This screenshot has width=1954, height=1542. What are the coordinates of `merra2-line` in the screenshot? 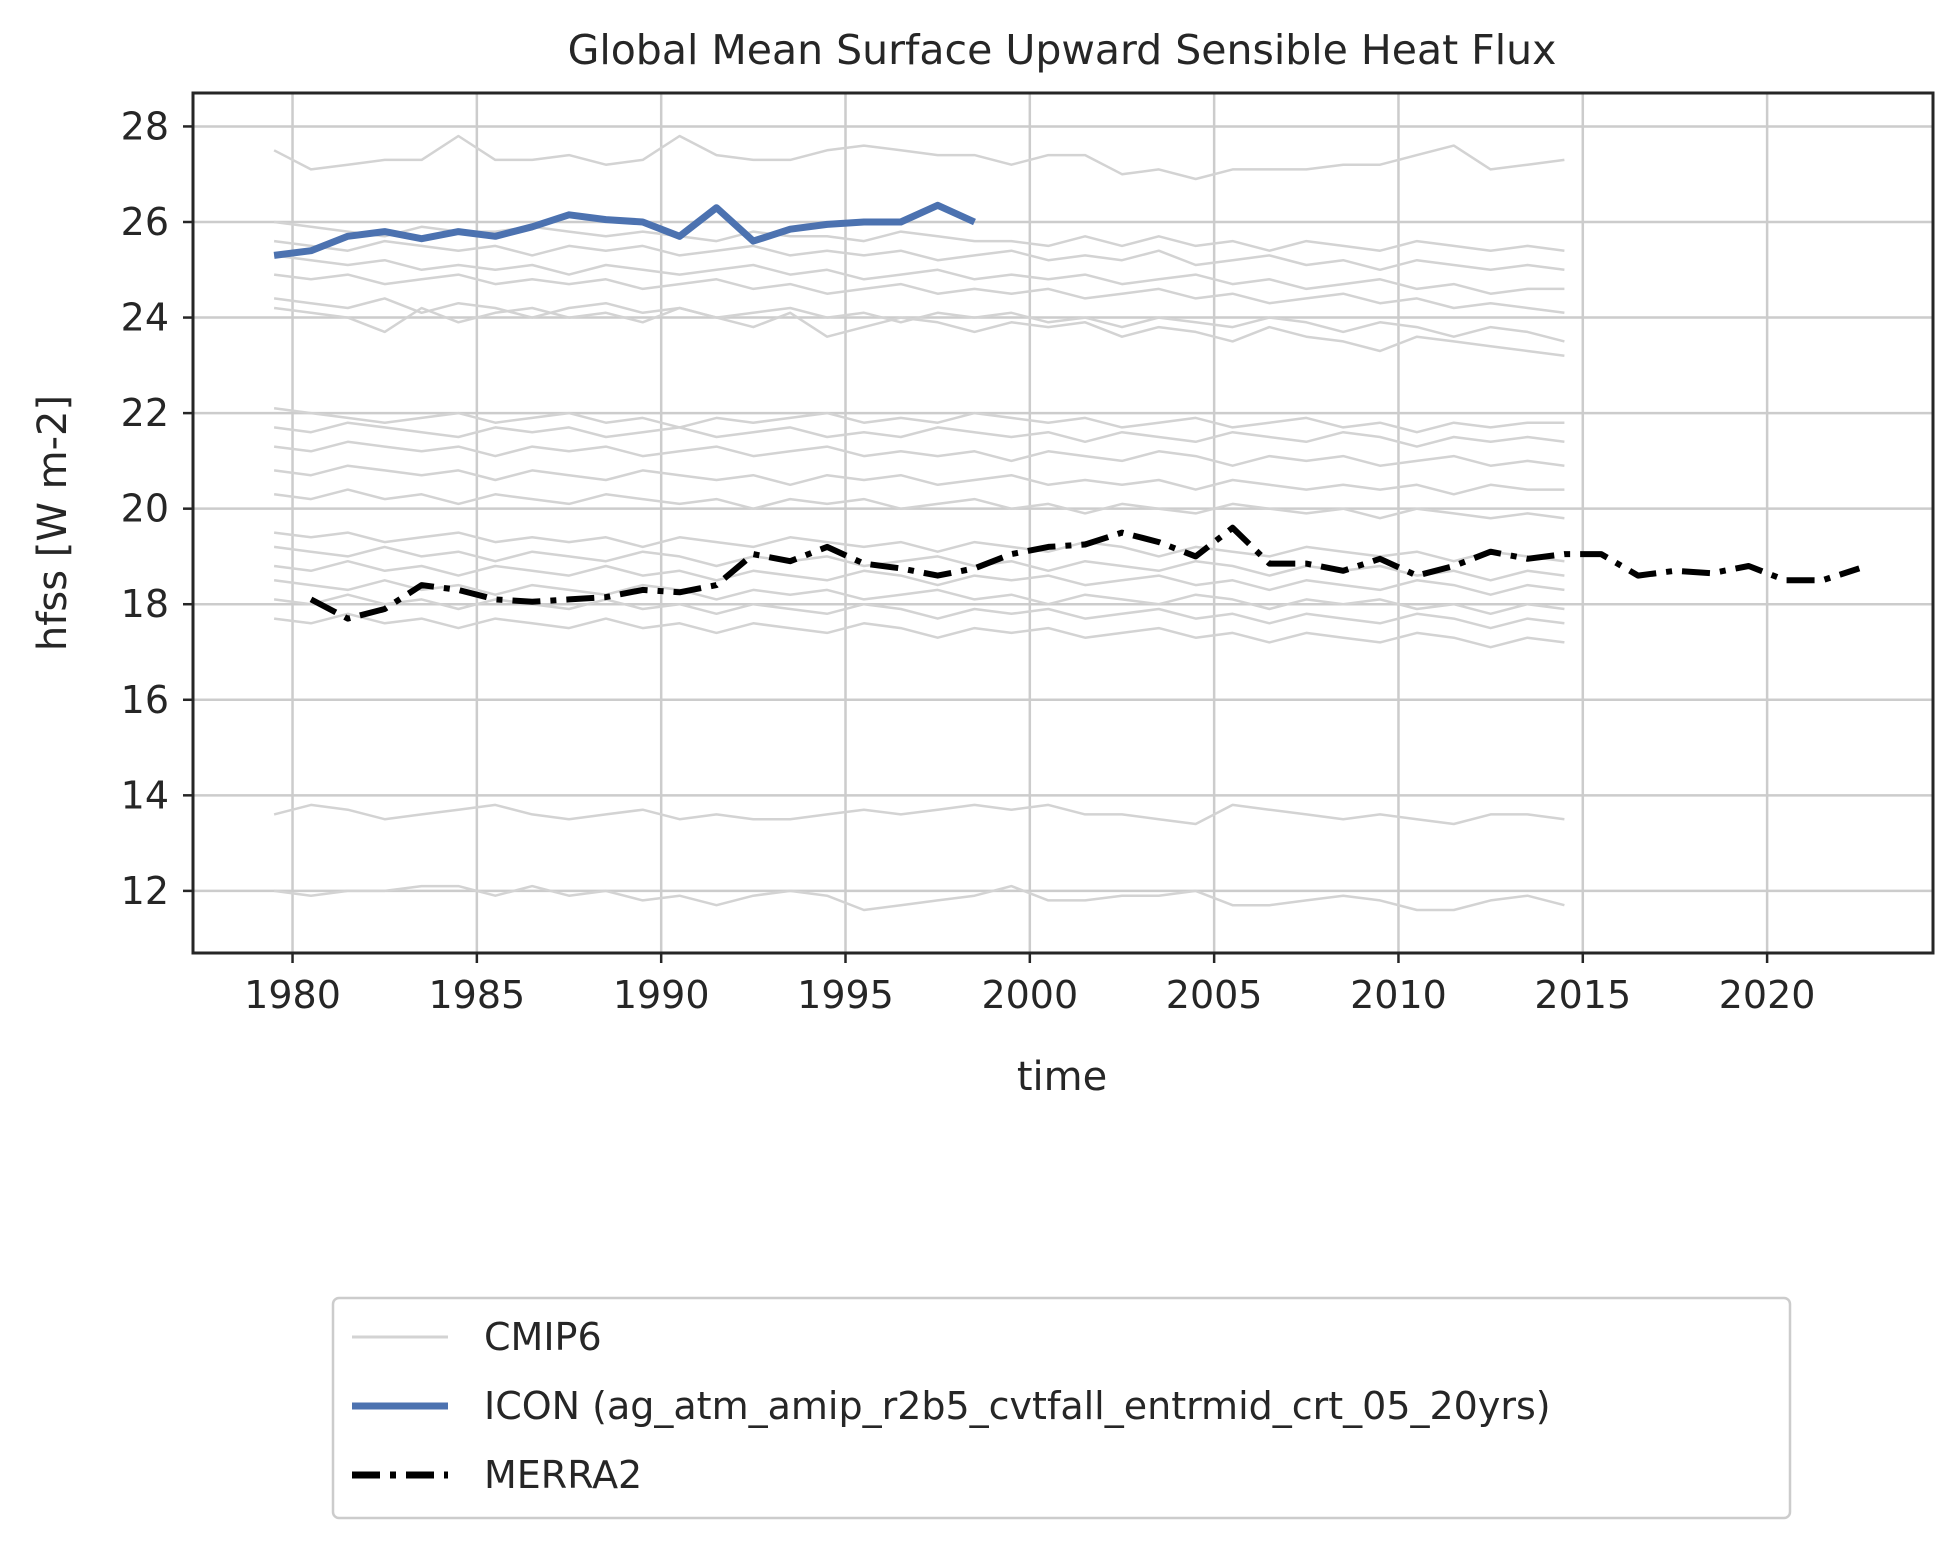 It's located at (1085, 573).